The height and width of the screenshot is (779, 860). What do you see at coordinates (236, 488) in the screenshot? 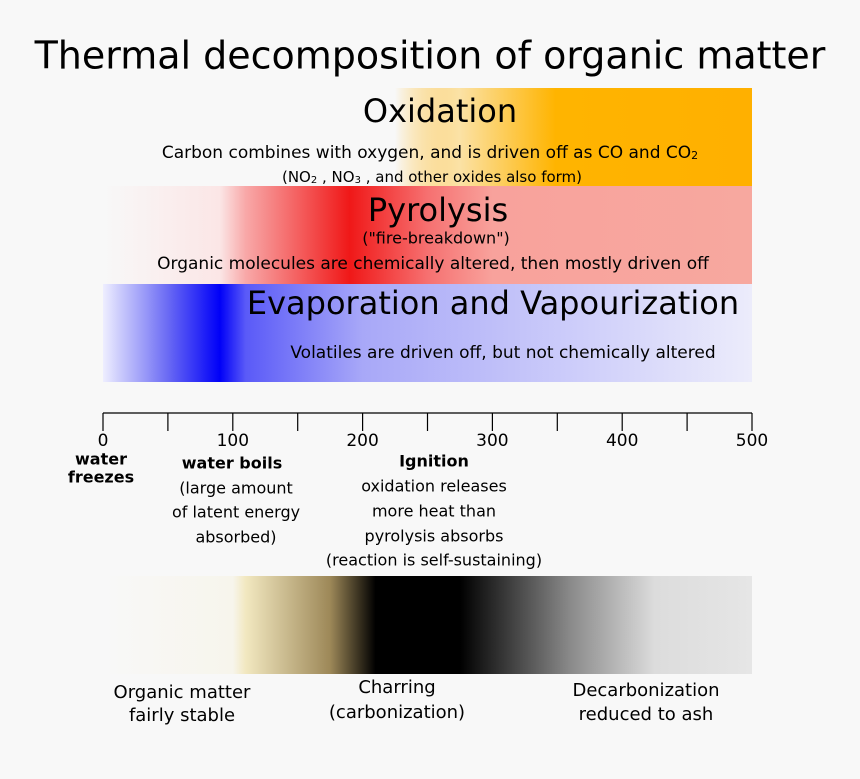
I see `note: (large amount` at bounding box center [236, 488].